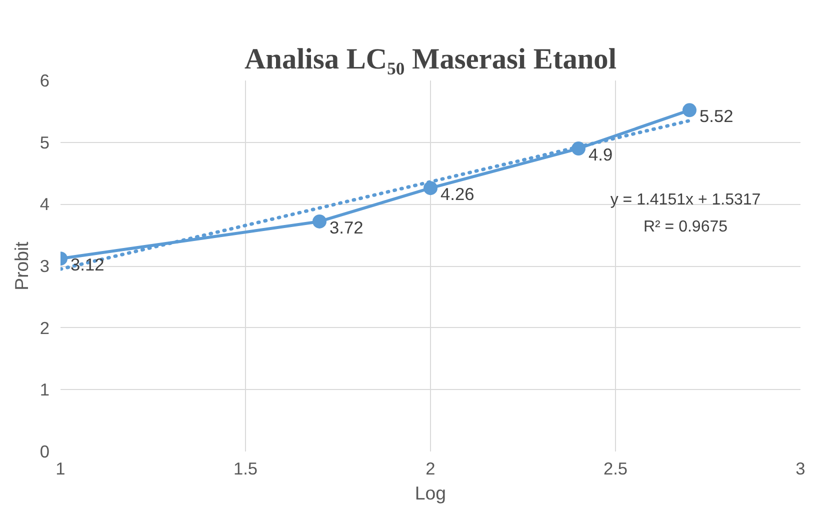  What do you see at coordinates (45, 80) in the screenshot?
I see `y-tick-label: 6` at bounding box center [45, 80].